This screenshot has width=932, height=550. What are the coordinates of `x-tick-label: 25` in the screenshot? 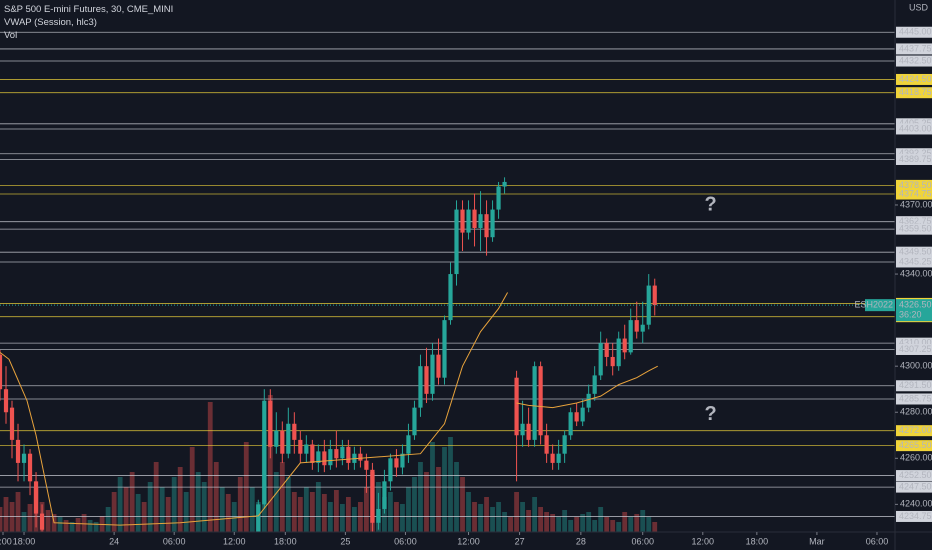 It's located at (345, 541).